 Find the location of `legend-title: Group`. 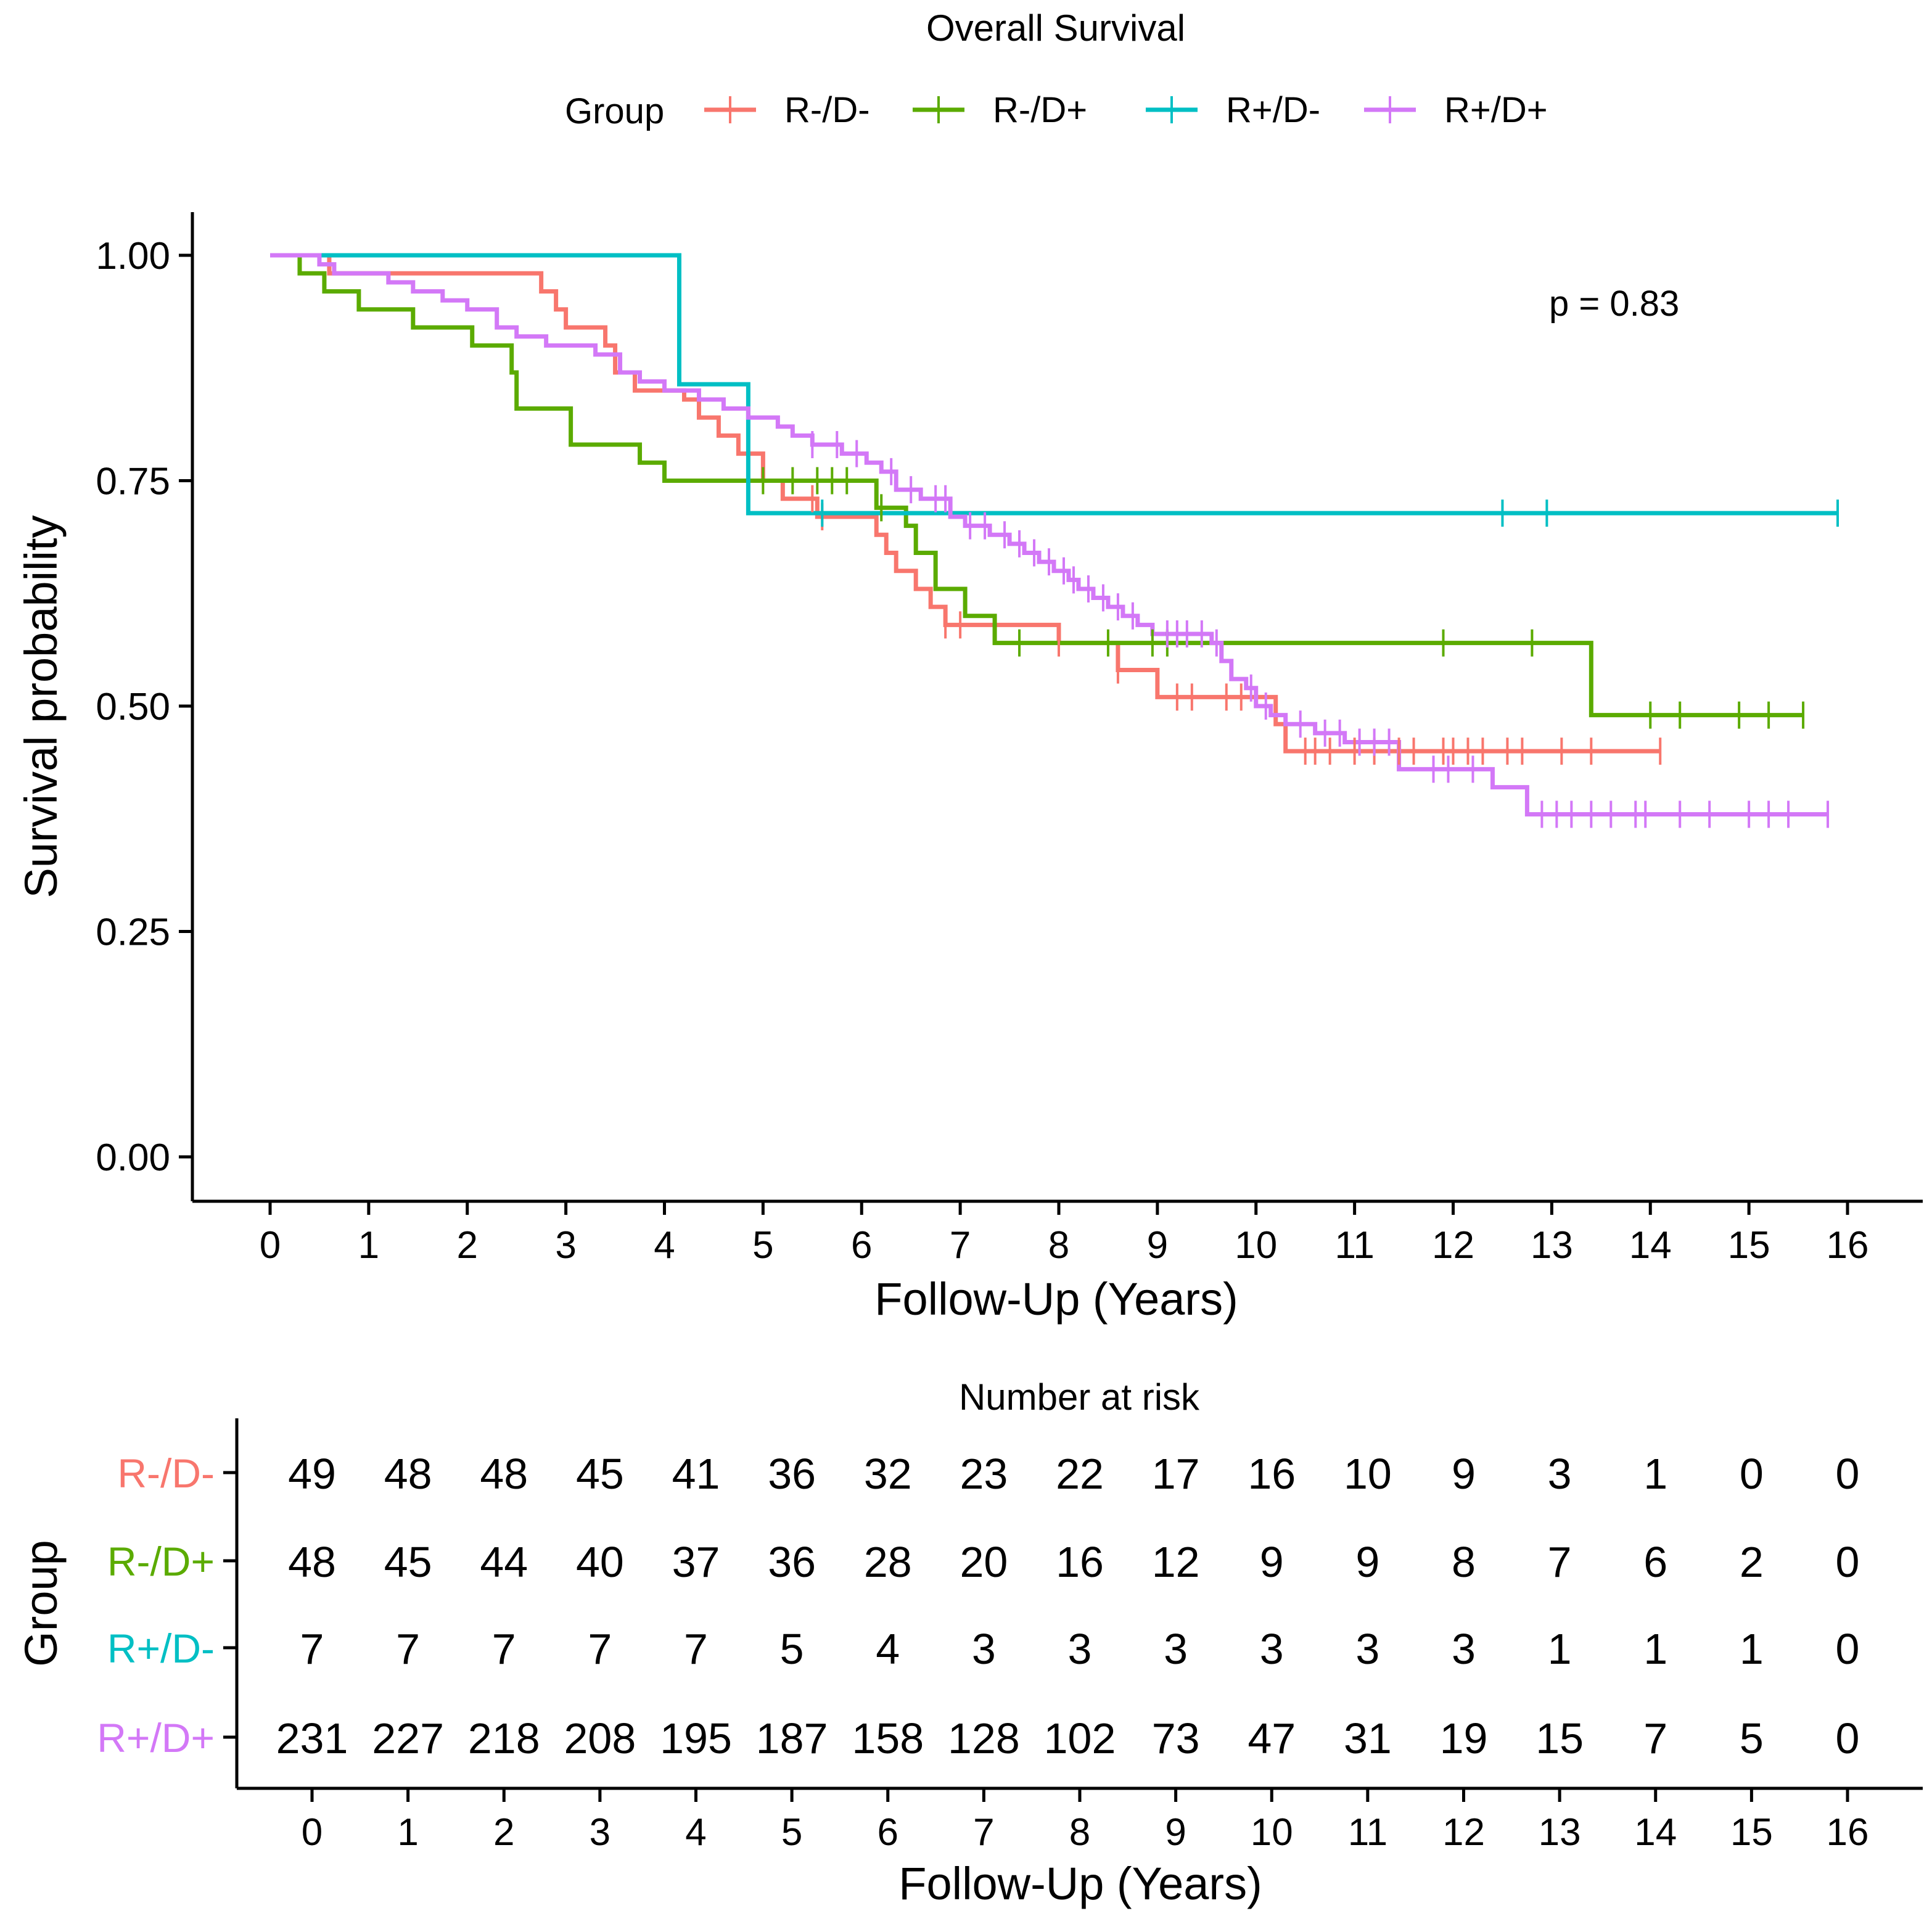

legend-title: Group is located at coordinates (614, 111).